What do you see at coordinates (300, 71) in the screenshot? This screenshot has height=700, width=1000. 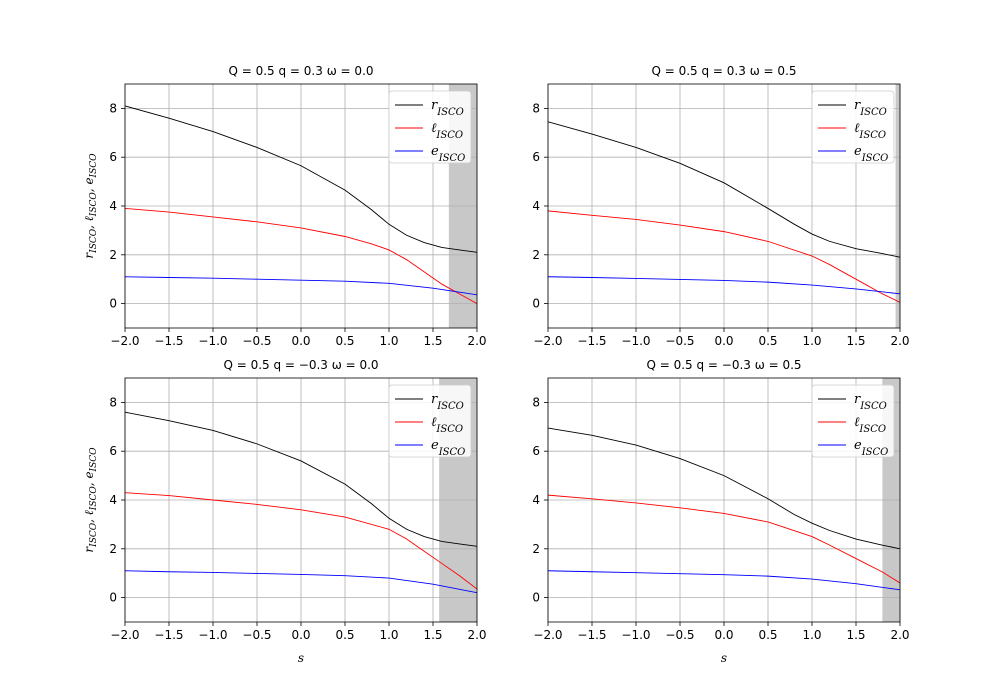 I see `chart-title: Q = 0.5 q = 0.3 ω = 0.0` at bounding box center [300, 71].